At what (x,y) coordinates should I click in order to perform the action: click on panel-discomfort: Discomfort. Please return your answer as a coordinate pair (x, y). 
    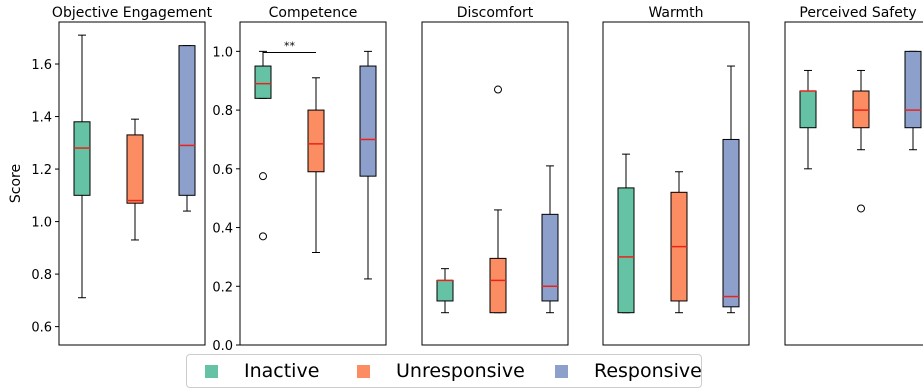
    Looking at the image, I should click on (495, 175).